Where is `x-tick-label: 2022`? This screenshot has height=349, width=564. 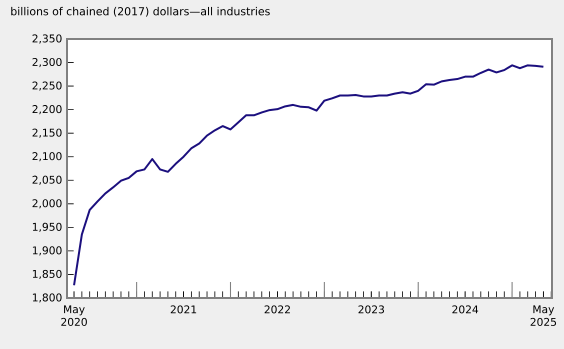 x-tick-label: 2022 is located at coordinates (277, 309).